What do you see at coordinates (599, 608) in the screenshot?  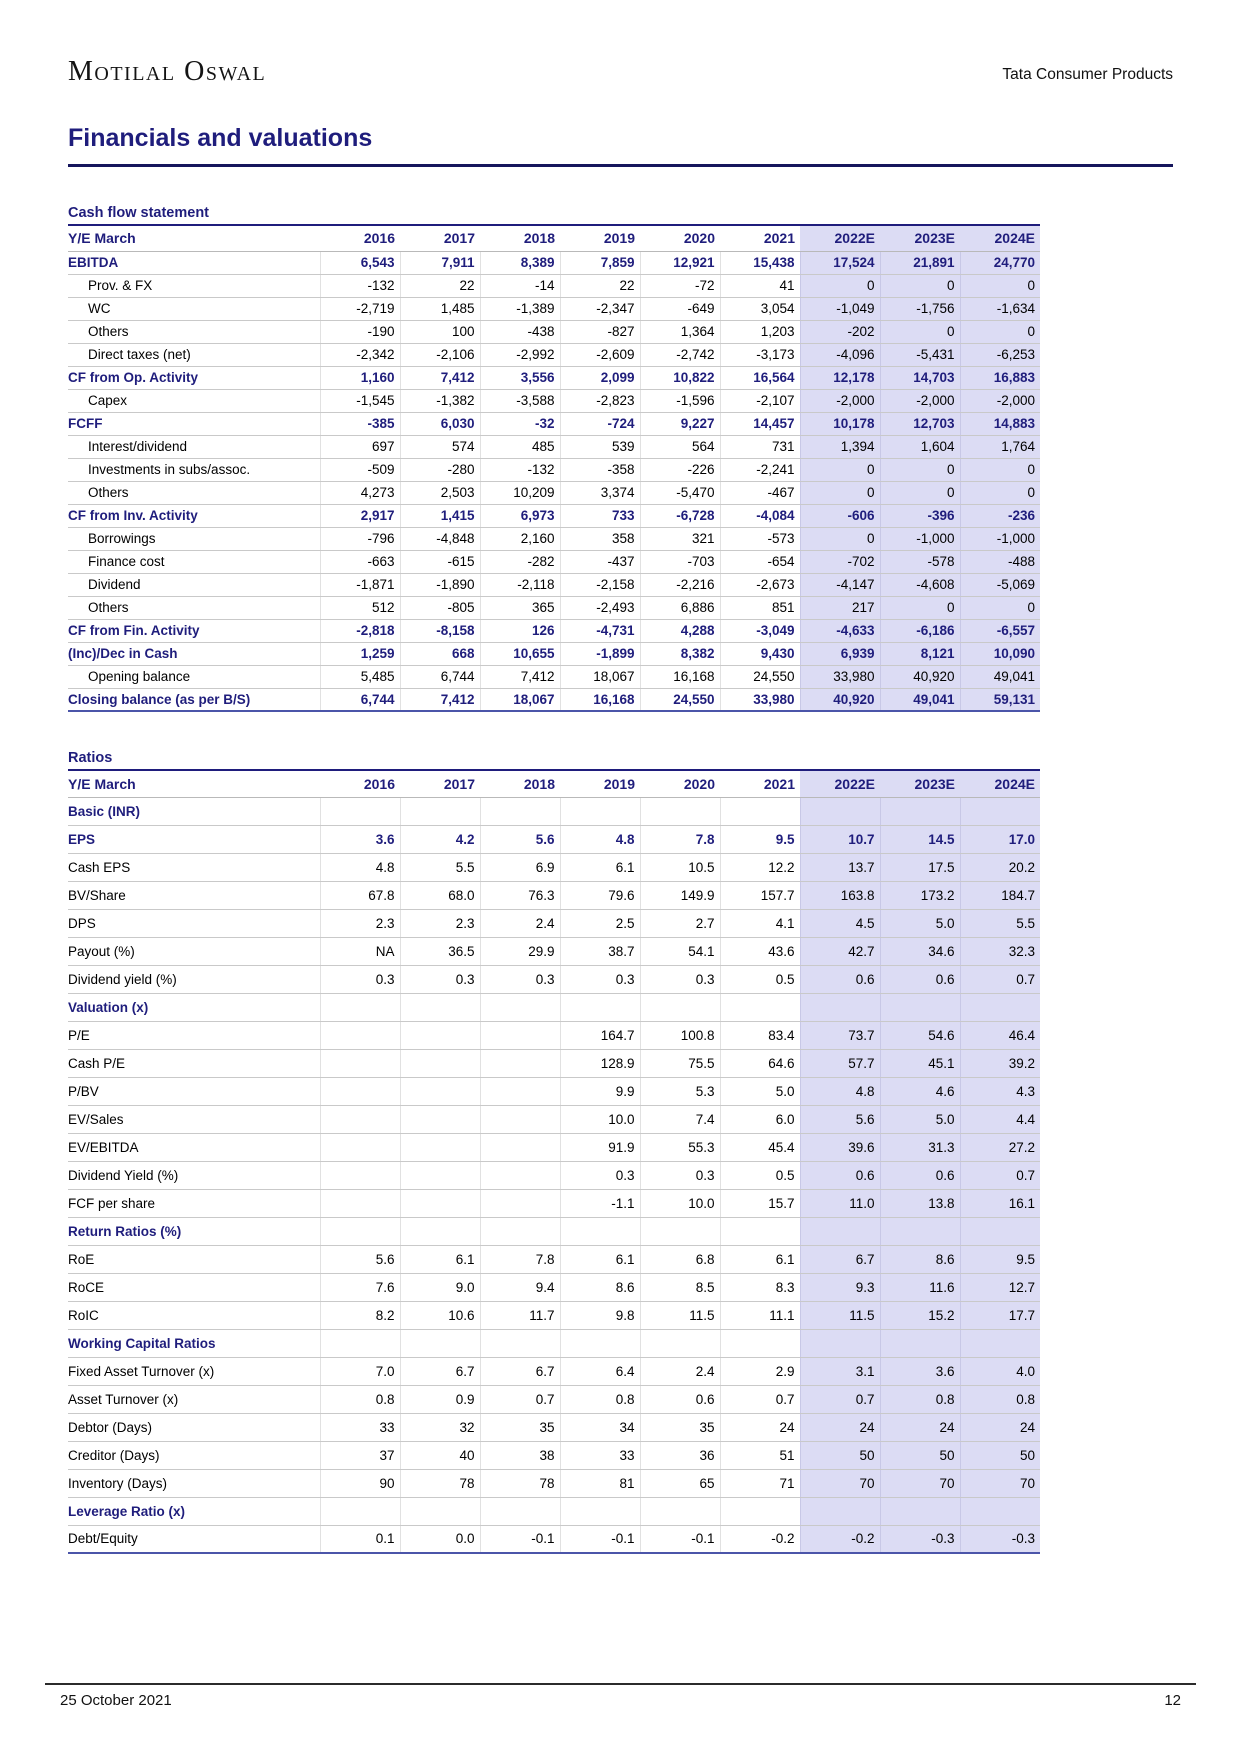 I see `cell-value: -2,493` at bounding box center [599, 608].